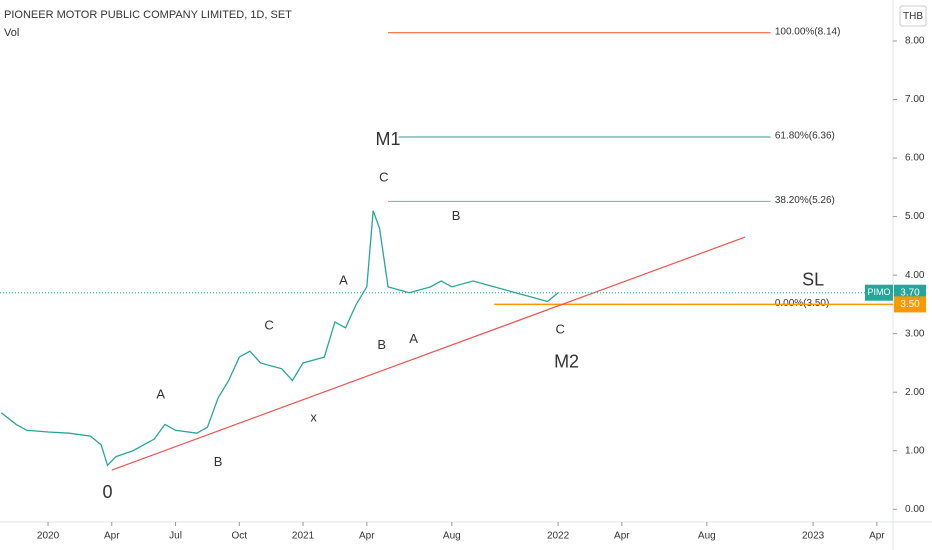 This screenshot has width=932, height=550. I want to click on x-tick-label: 2023, so click(813, 536).